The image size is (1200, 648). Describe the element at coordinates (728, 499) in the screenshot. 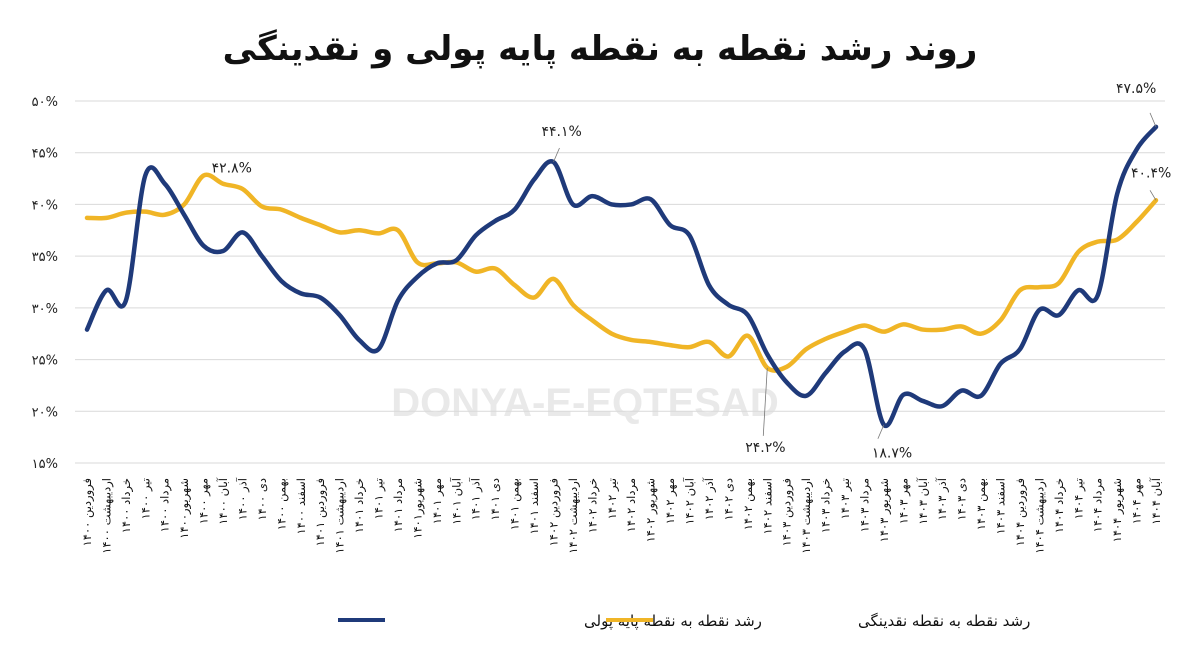

I see `x-tick-label: دی ۱۴۰۲` at that location.